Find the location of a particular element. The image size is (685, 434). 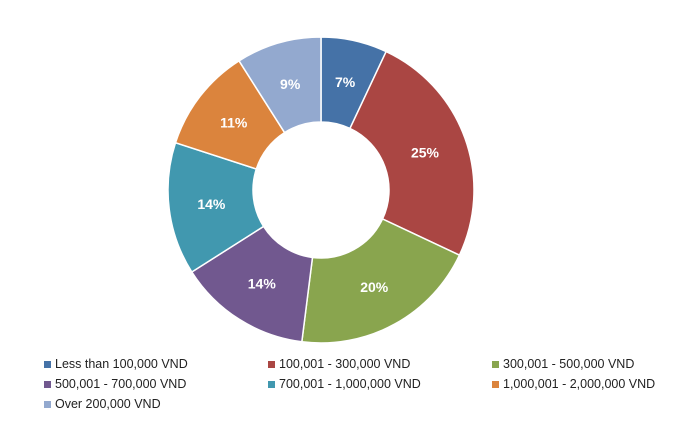

legend-item-2: 300,001 - 500,000 VND is located at coordinates (563, 364).